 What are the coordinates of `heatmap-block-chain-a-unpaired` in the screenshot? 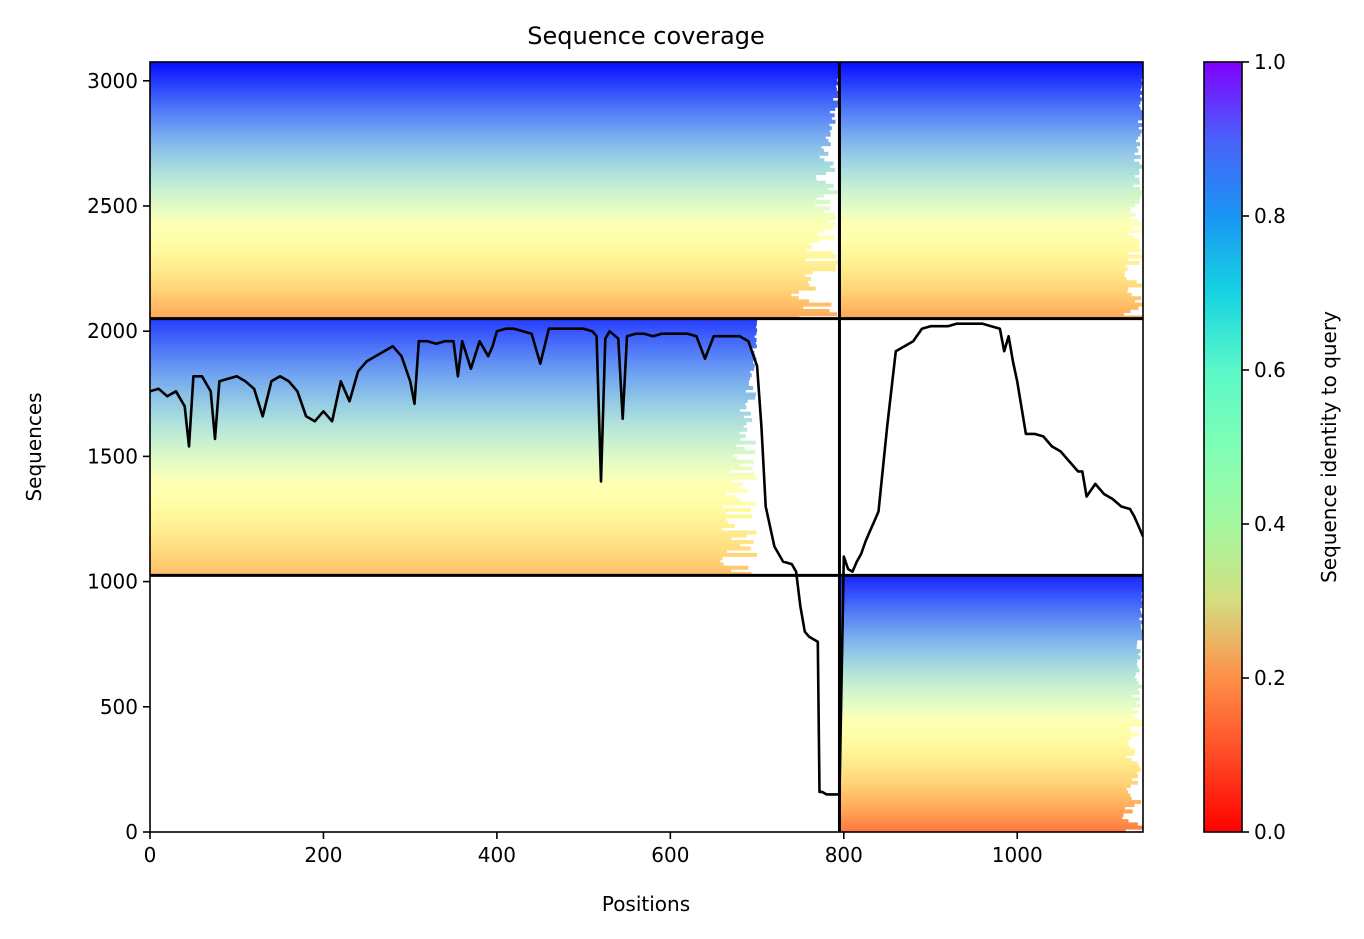 It's located at (454, 447).